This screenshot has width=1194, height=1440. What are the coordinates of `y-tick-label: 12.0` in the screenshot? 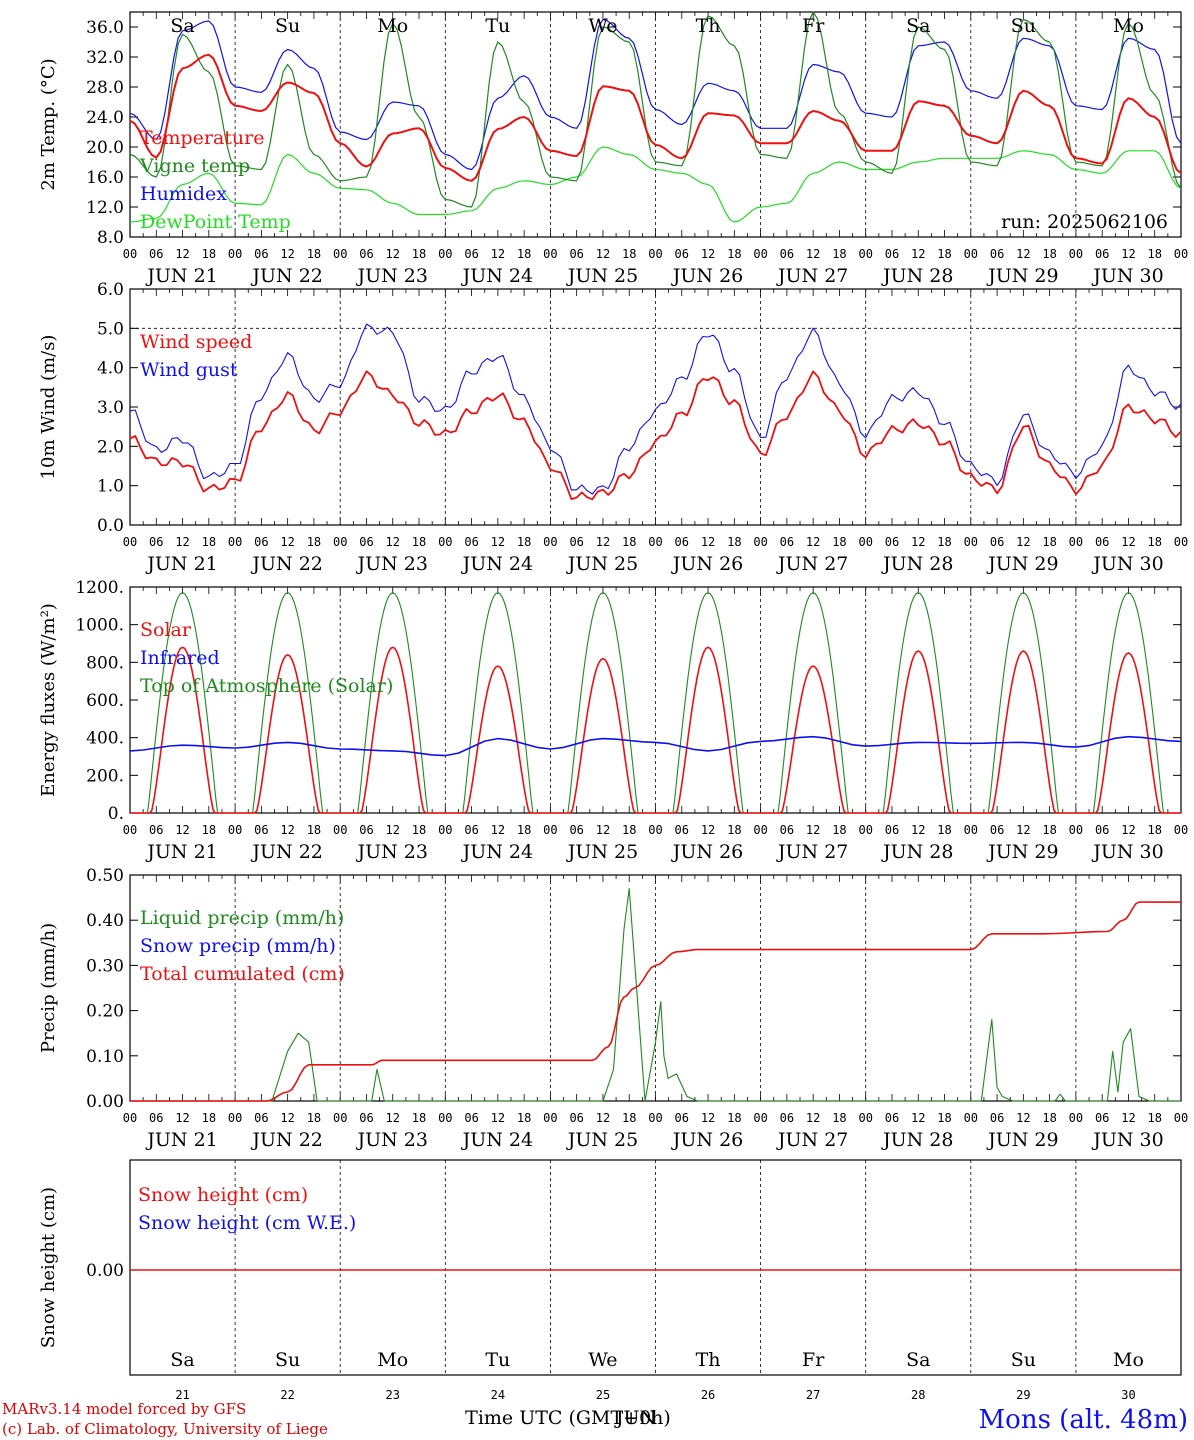 It's located at (105, 208).